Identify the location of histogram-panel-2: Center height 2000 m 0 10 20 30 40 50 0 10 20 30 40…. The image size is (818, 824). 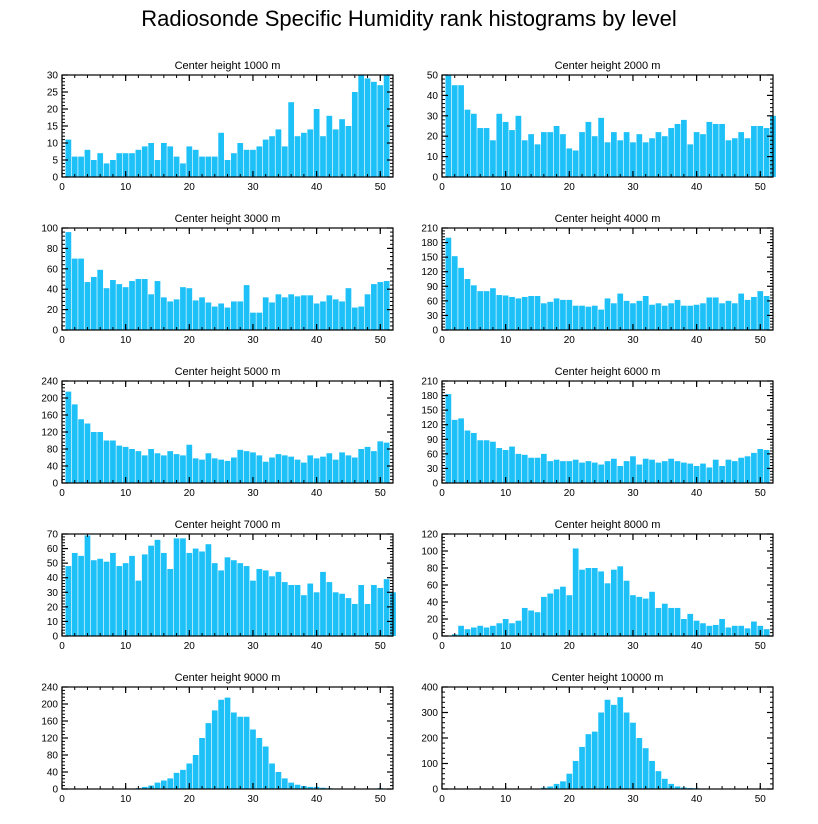
(601, 126).